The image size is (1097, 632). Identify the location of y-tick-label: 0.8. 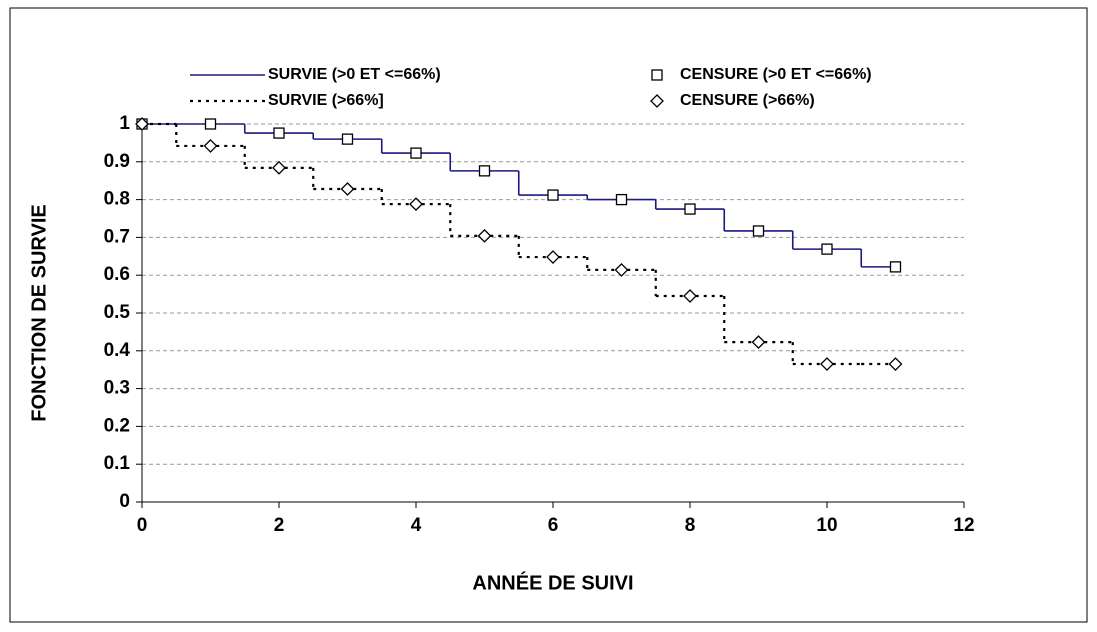
(117, 199).